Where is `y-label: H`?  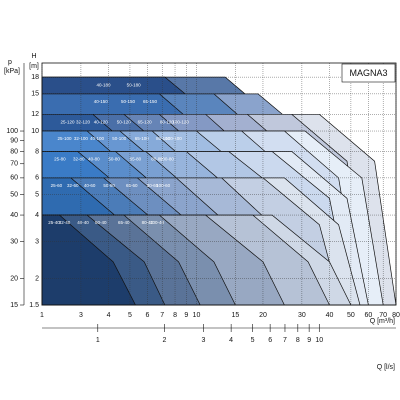
y-label: H is located at coordinates (33, 56).